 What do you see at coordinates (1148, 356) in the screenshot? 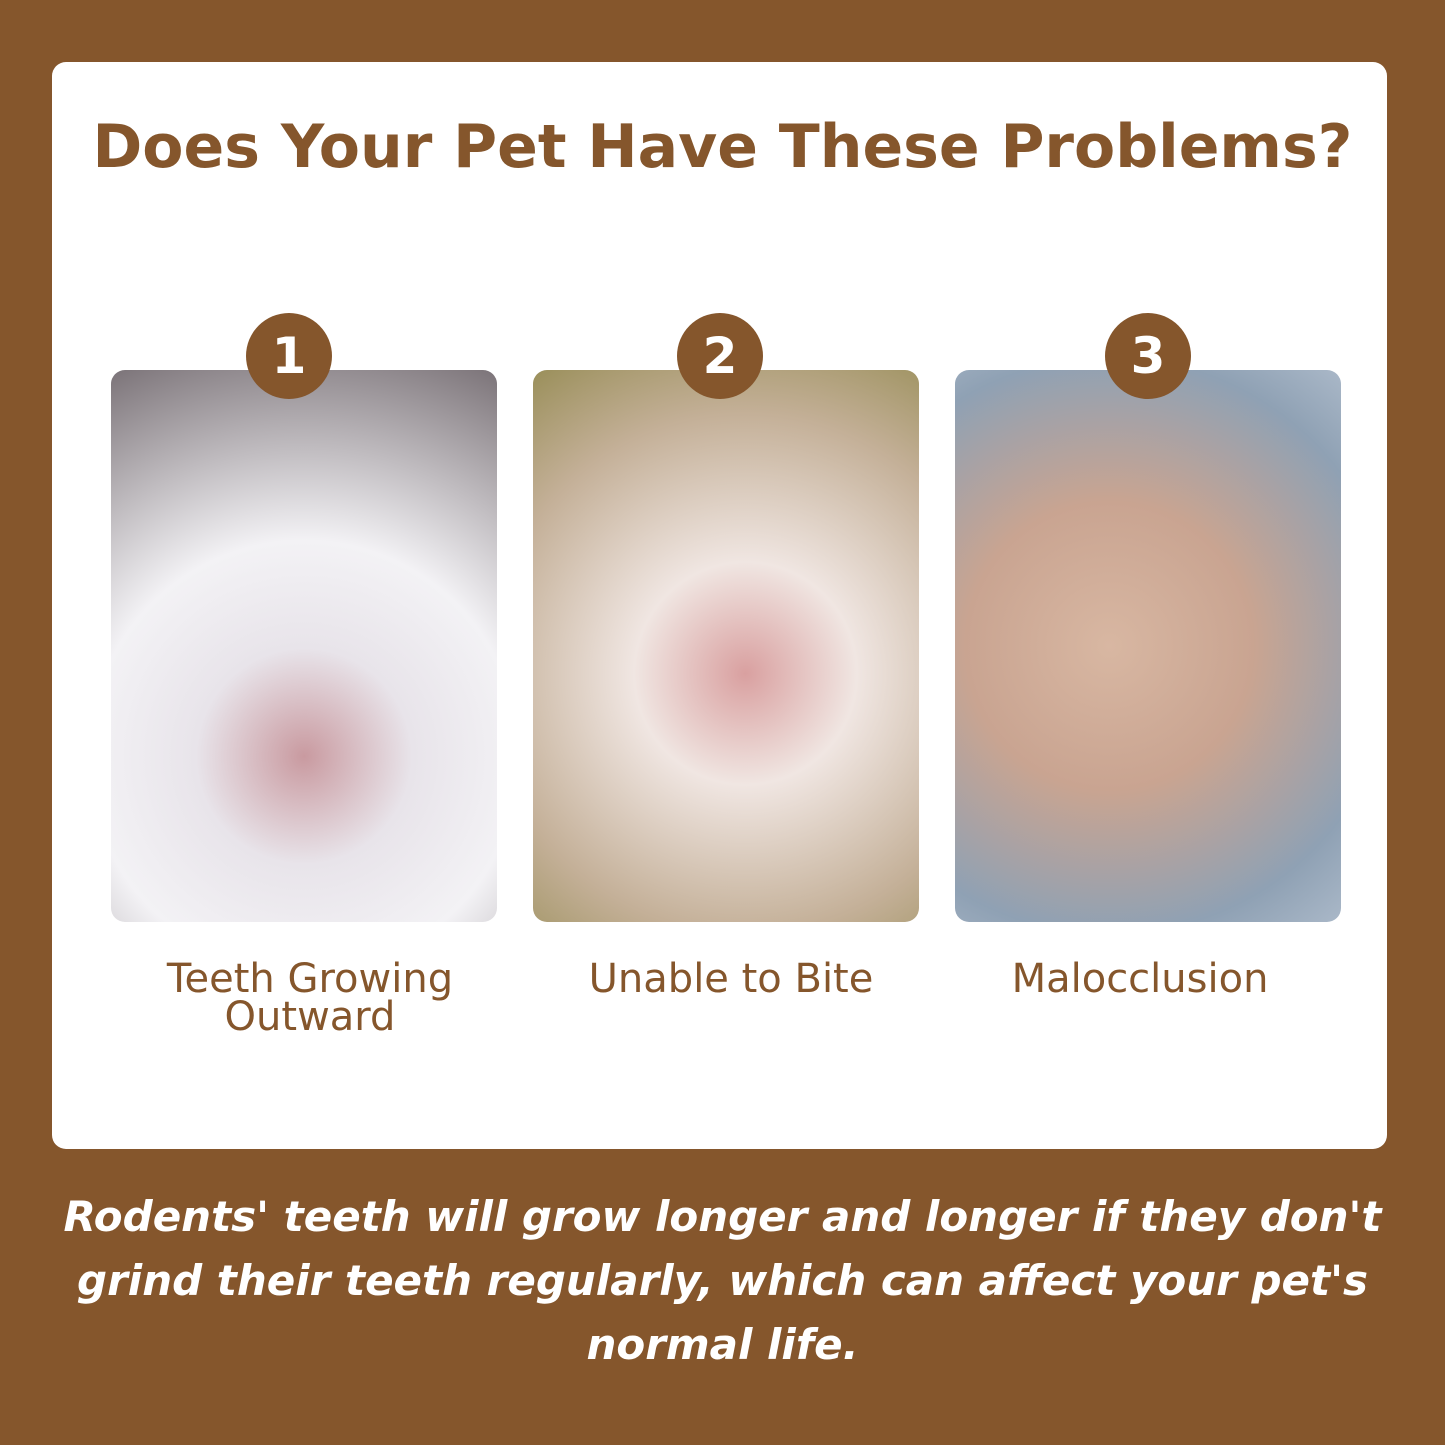
I see `number-badge: 3` at bounding box center [1148, 356].